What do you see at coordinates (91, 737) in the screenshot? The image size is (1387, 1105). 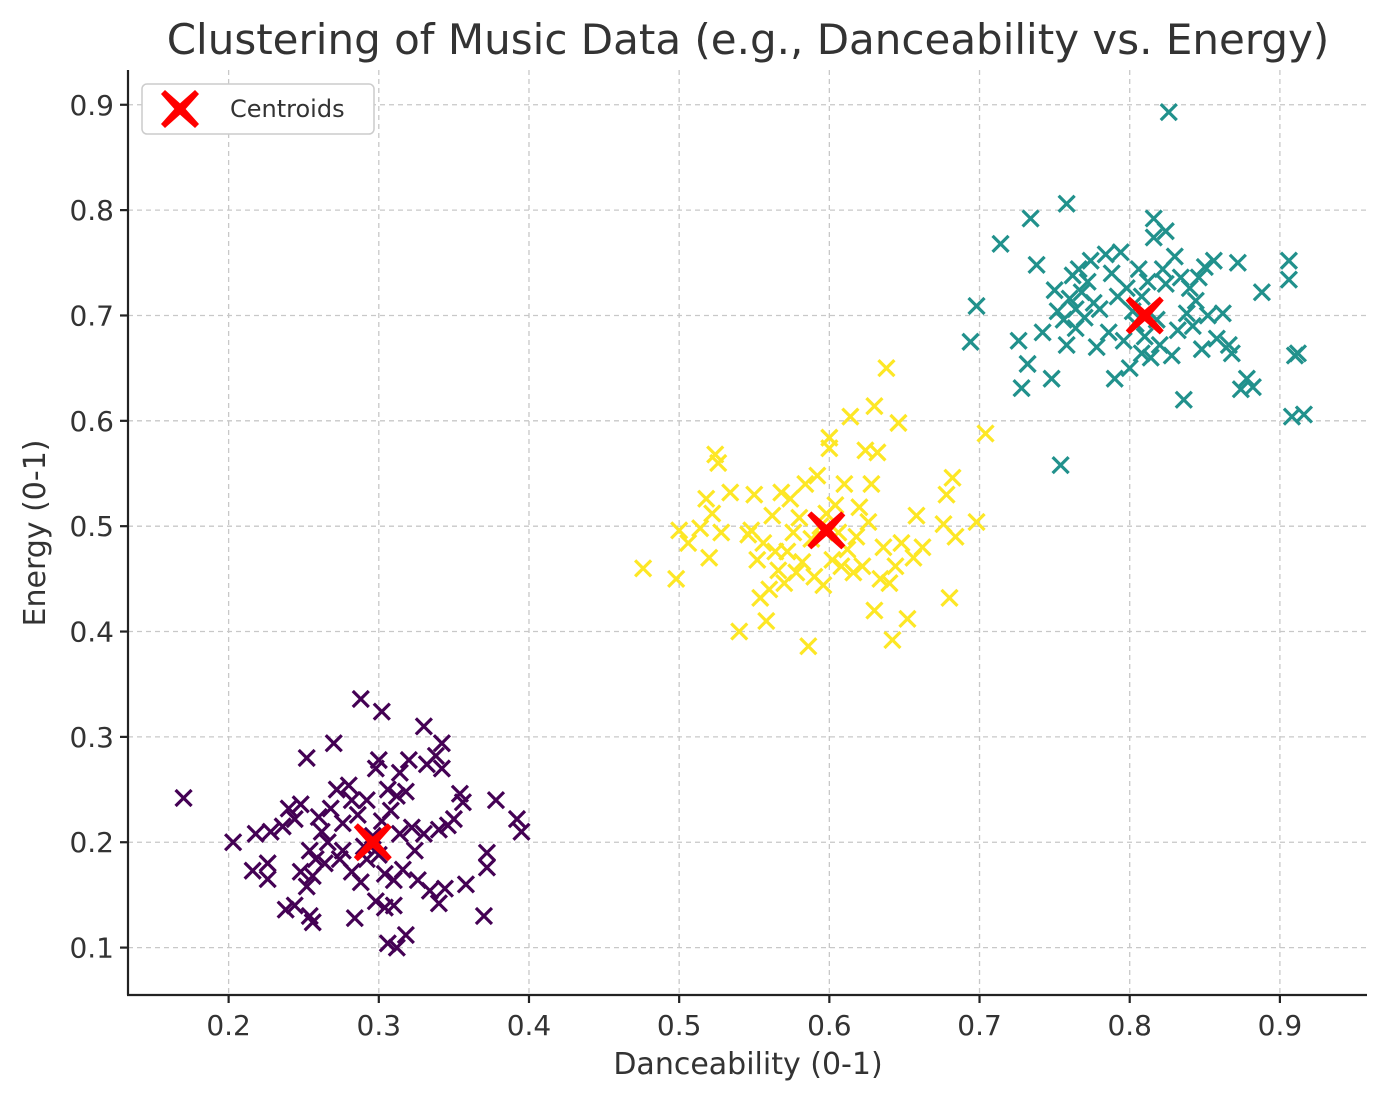 I see `y-tick-label: 0.3` at bounding box center [91, 737].